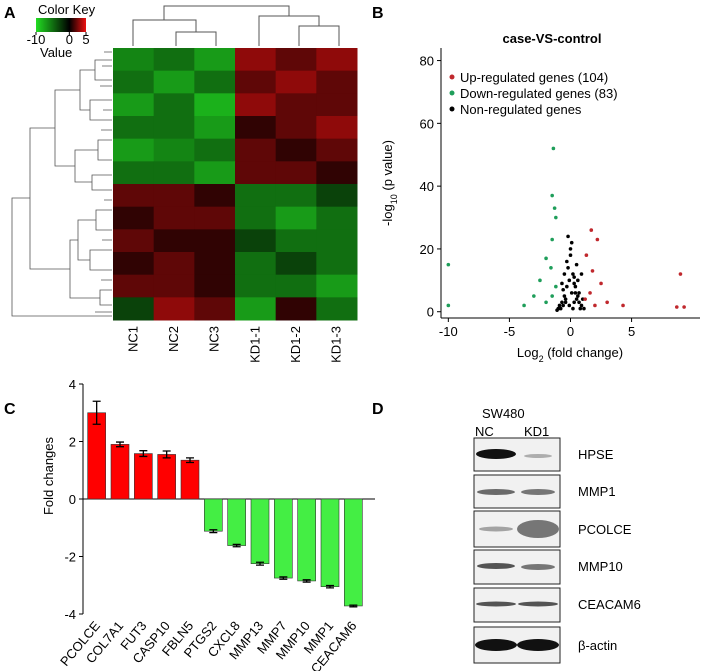 Image resolution: width=709 pixels, height=671 pixels. Describe the element at coordinates (295, 344) in the screenshot. I see `column-label: KD1-2` at that location.